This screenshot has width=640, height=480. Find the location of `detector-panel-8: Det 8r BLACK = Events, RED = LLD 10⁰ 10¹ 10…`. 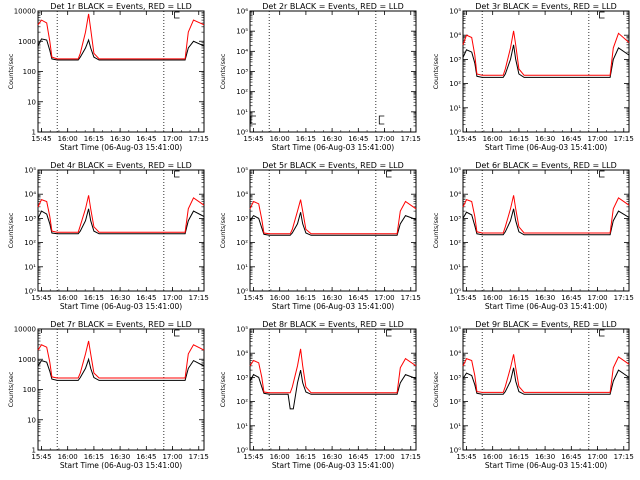

detector-panel-8: Det 8r BLACK = Events, RED = LLD 10⁰ 10¹ 10… is located at coordinates (320, 395).